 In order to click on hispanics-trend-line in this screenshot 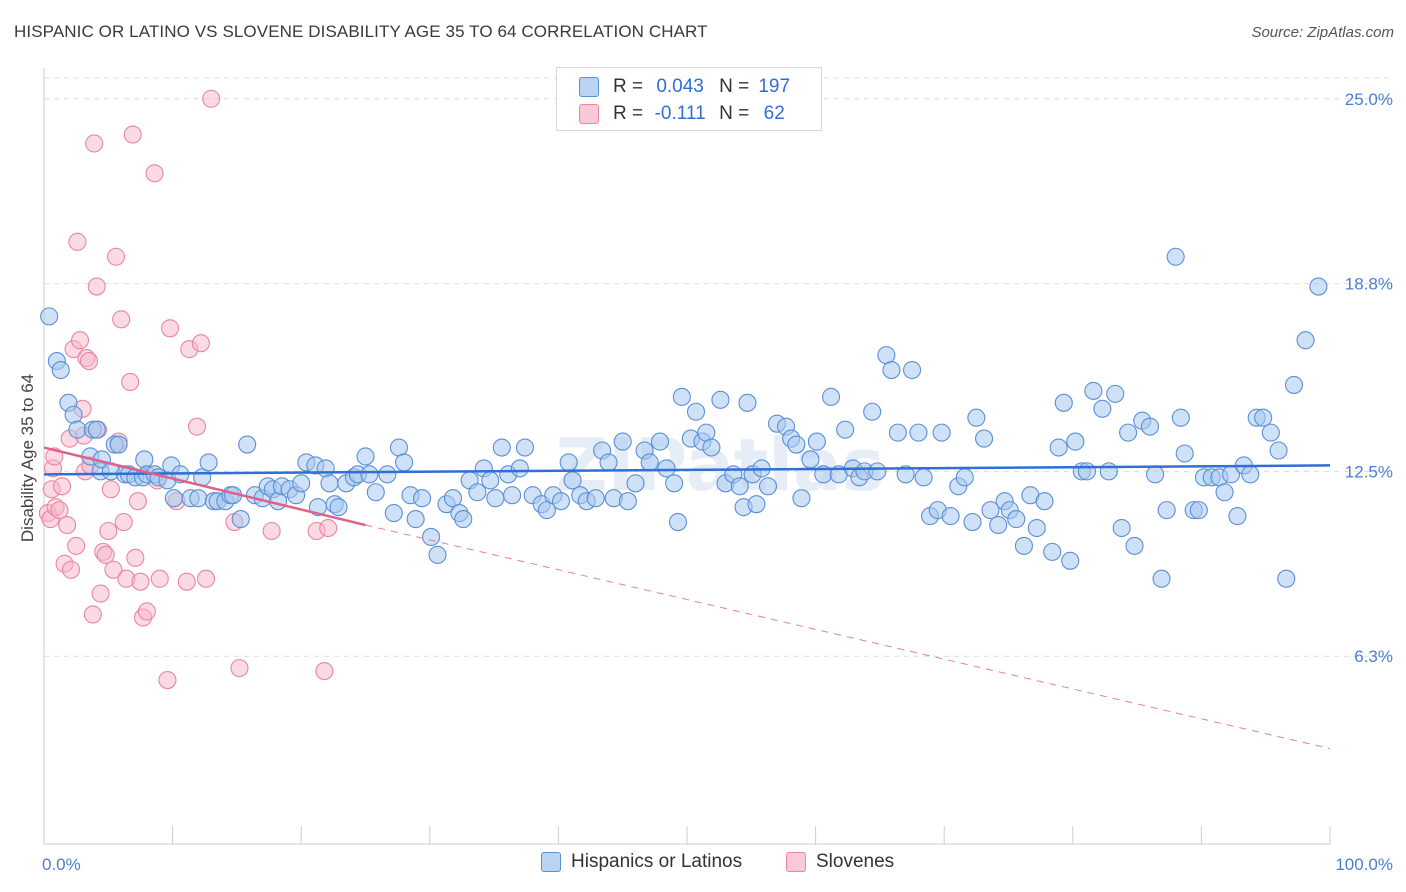, I will do `click(687, 470)`.